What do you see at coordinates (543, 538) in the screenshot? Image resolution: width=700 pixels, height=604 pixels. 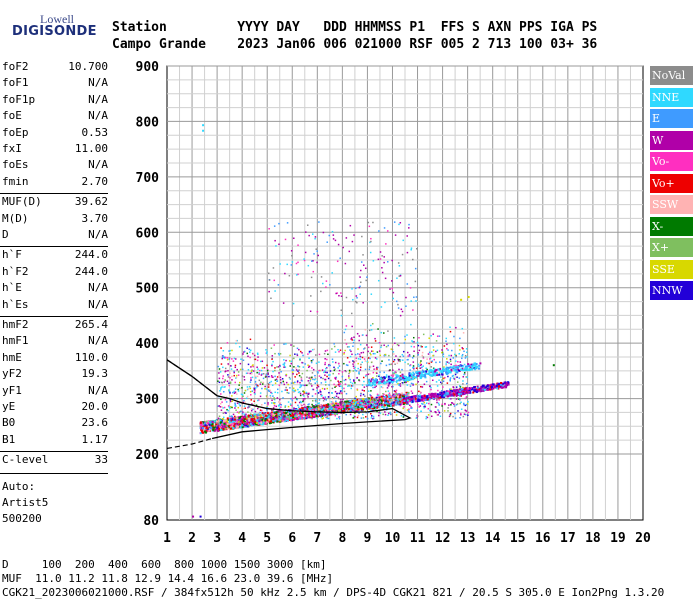 I see `x-tick-label: 16` at bounding box center [543, 538].